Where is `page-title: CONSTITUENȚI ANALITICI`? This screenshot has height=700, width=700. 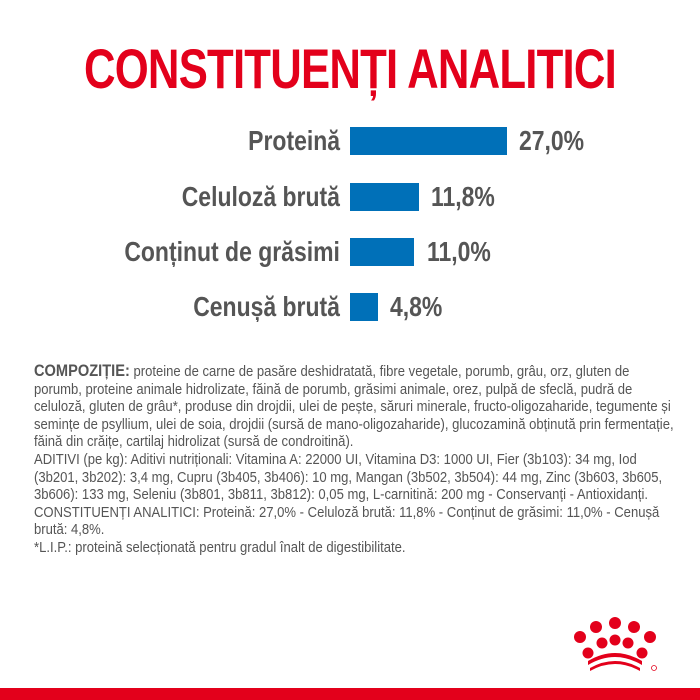 page-title: CONSTITUENȚI ANALITICI is located at coordinates (350, 68).